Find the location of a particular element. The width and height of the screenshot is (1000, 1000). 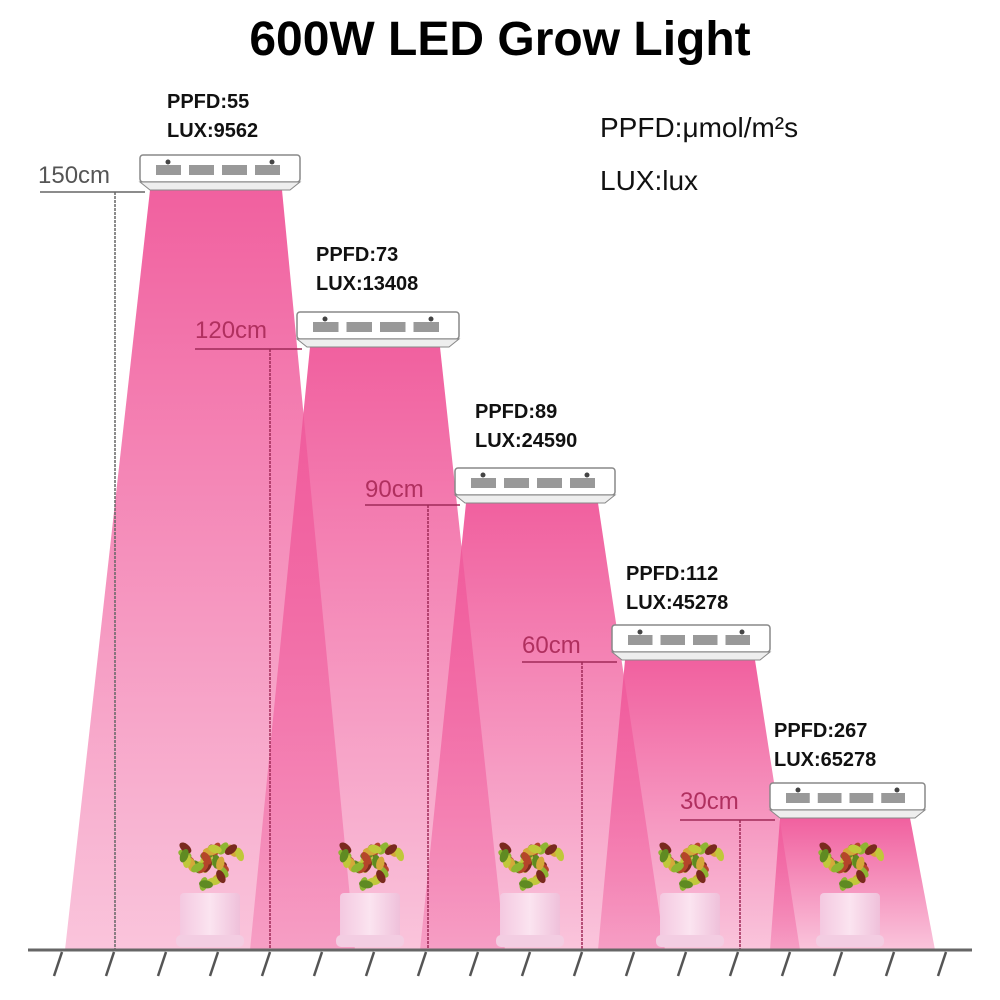

height-label-150: 150cm is located at coordinates (74, 175).